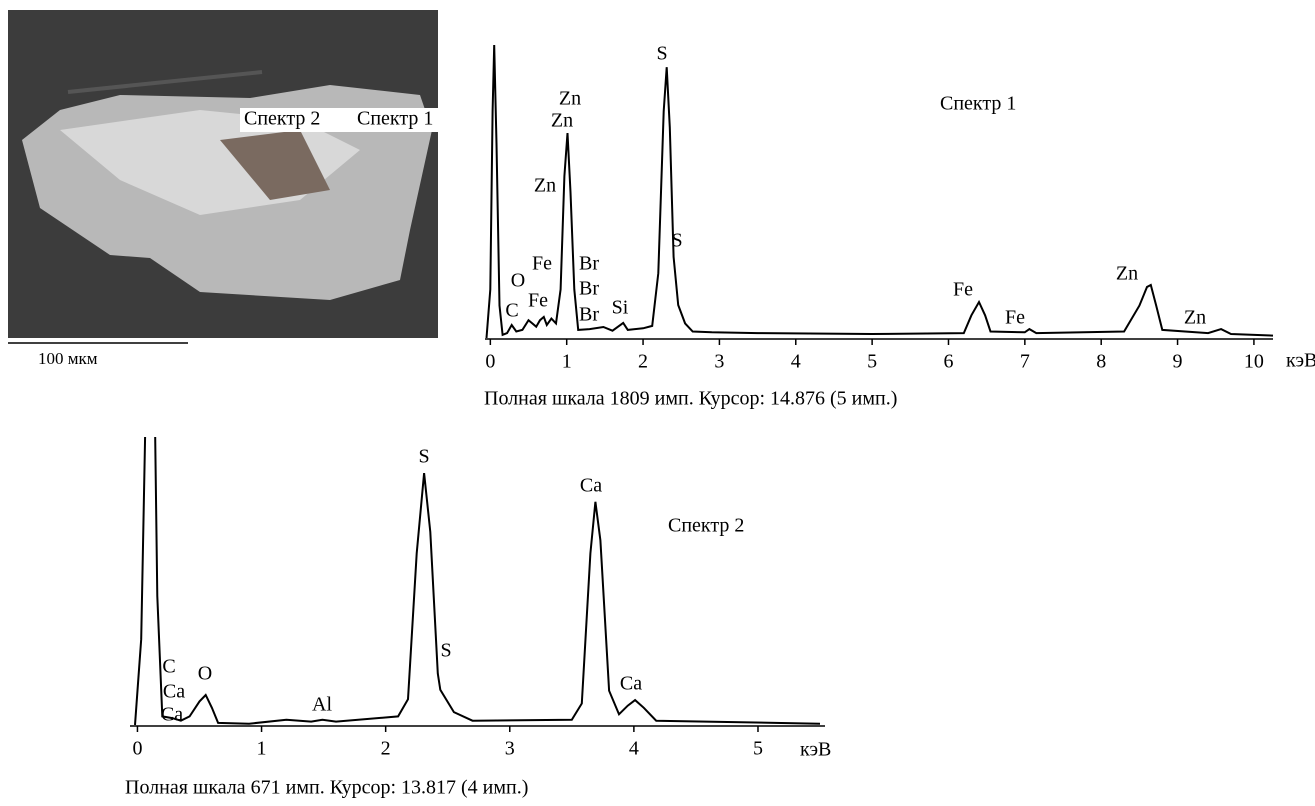 The width and height of the screenshot is (1315, 806). Describe the element at coordinates (322, 705) in the screenshot. I see `peak-label: Al` at that location.